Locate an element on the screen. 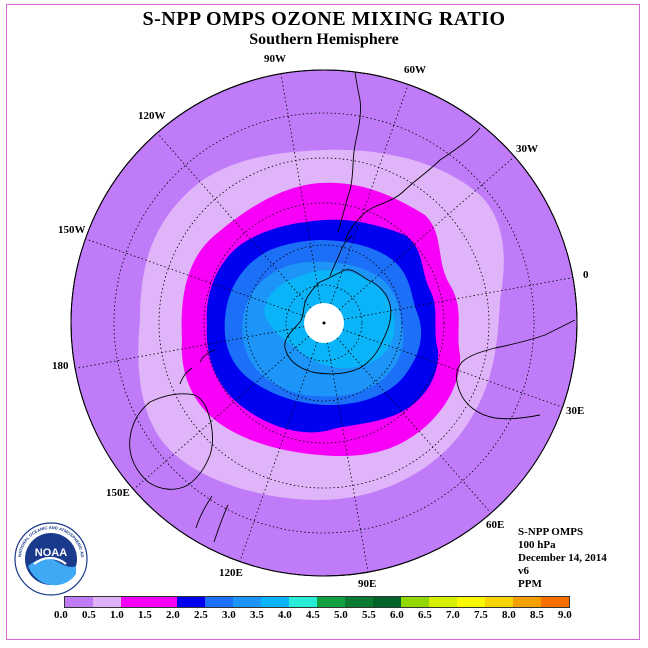 This screenshot has height=648, width=648. color-bar-tick-label: 7.5 is located at coordinates (481, 615).